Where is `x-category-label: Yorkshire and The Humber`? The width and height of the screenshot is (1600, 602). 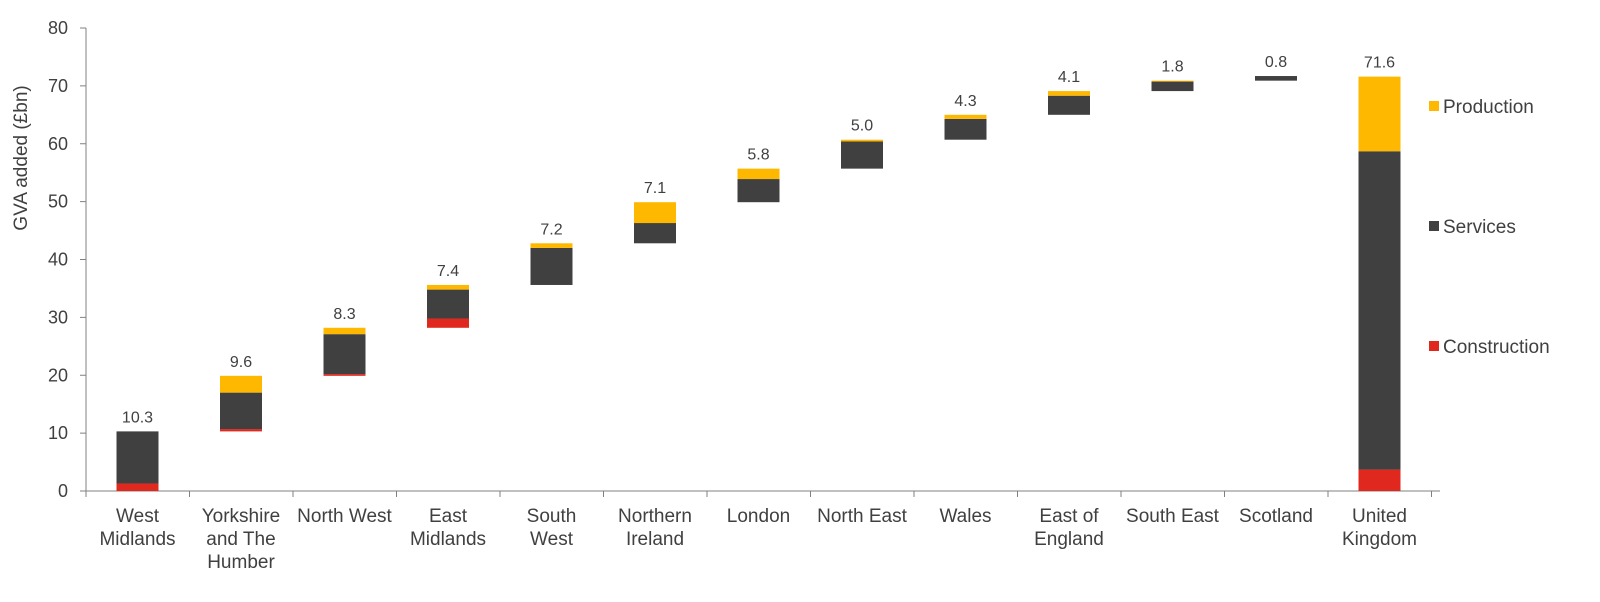
x-category-label: Yorkshire and The Humber is located at coordinates (241, 539).